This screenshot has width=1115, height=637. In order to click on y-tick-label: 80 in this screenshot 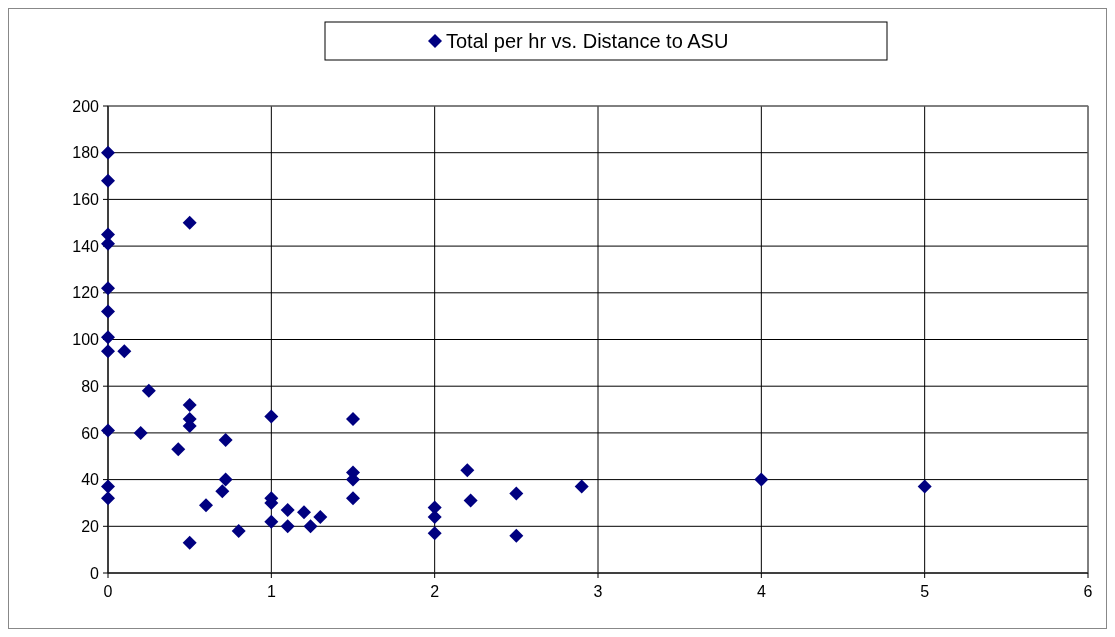, I will do `click(90, 386)`.